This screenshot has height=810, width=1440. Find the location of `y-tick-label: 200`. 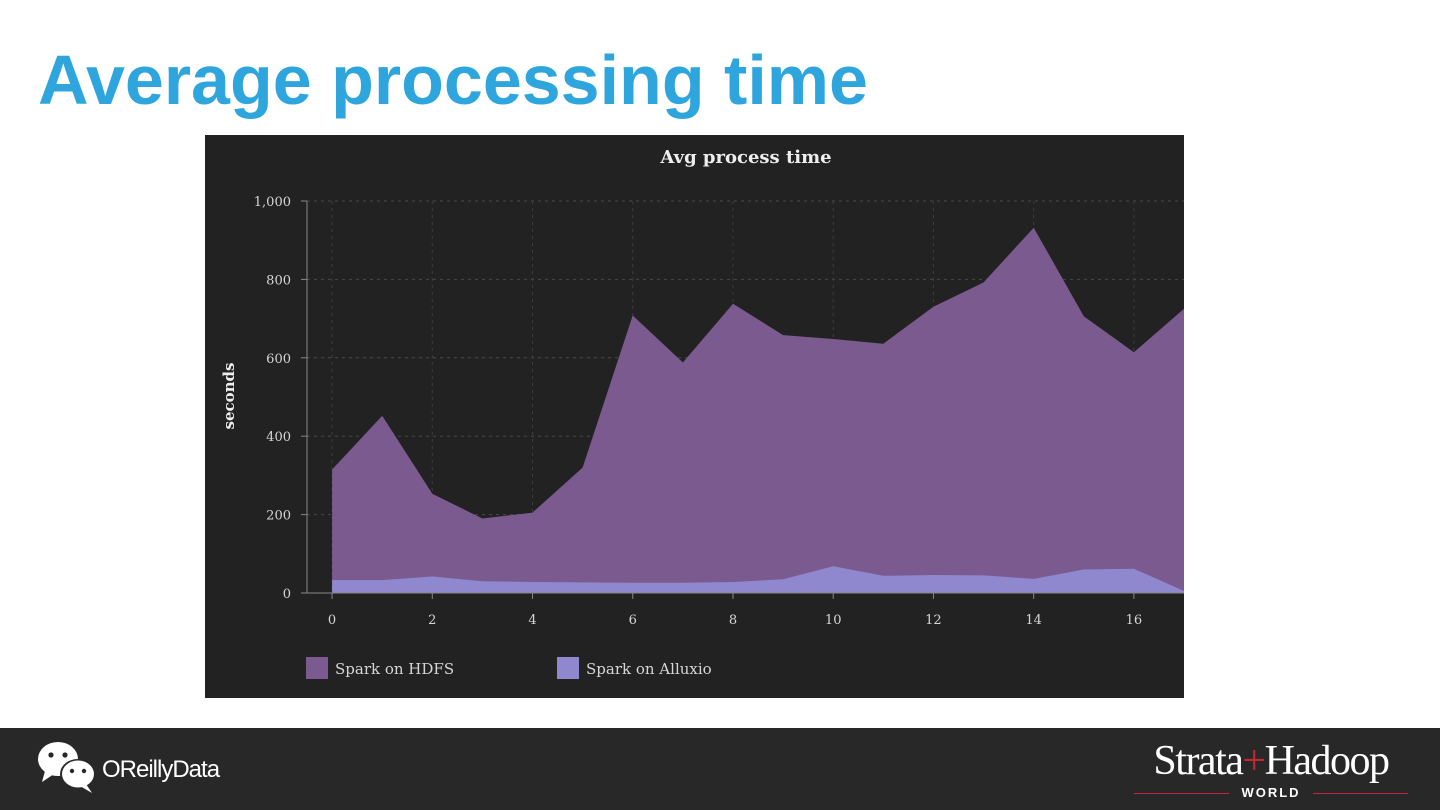

y-tick-label: 200 is located at coordinates (278, 516).